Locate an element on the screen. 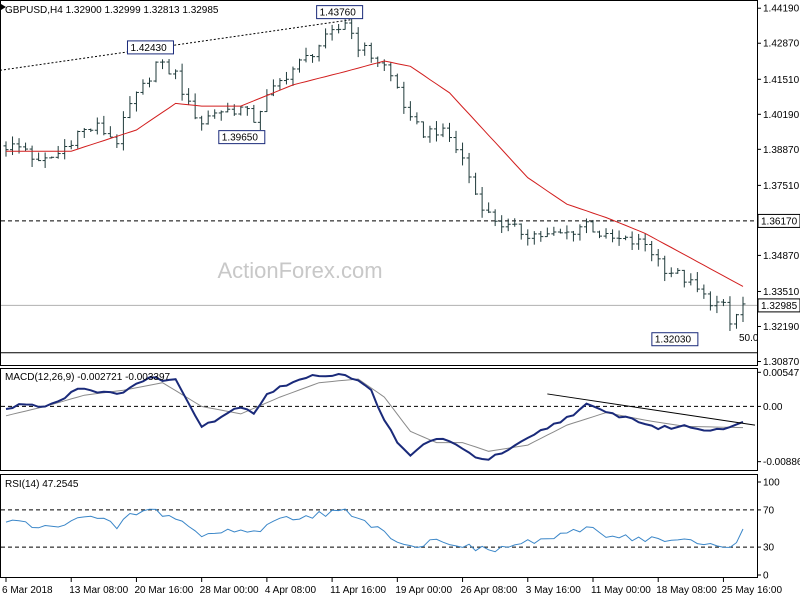  time-axis-label: 28 Mar 00:00 is located at coordinates (229, 590).